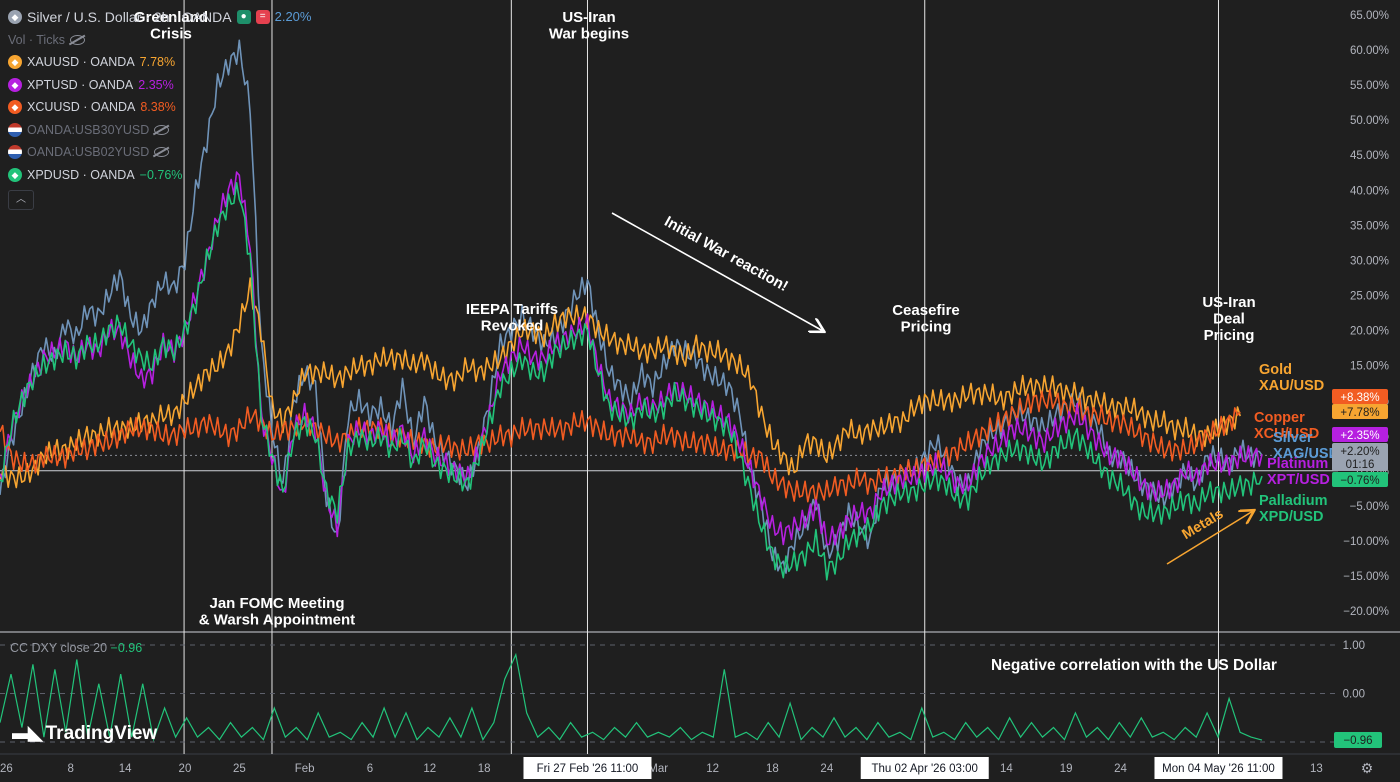 This screenshot has height=782, width=1400. I want to click on y-tick-label: −5.00%, so click(1369, 507).